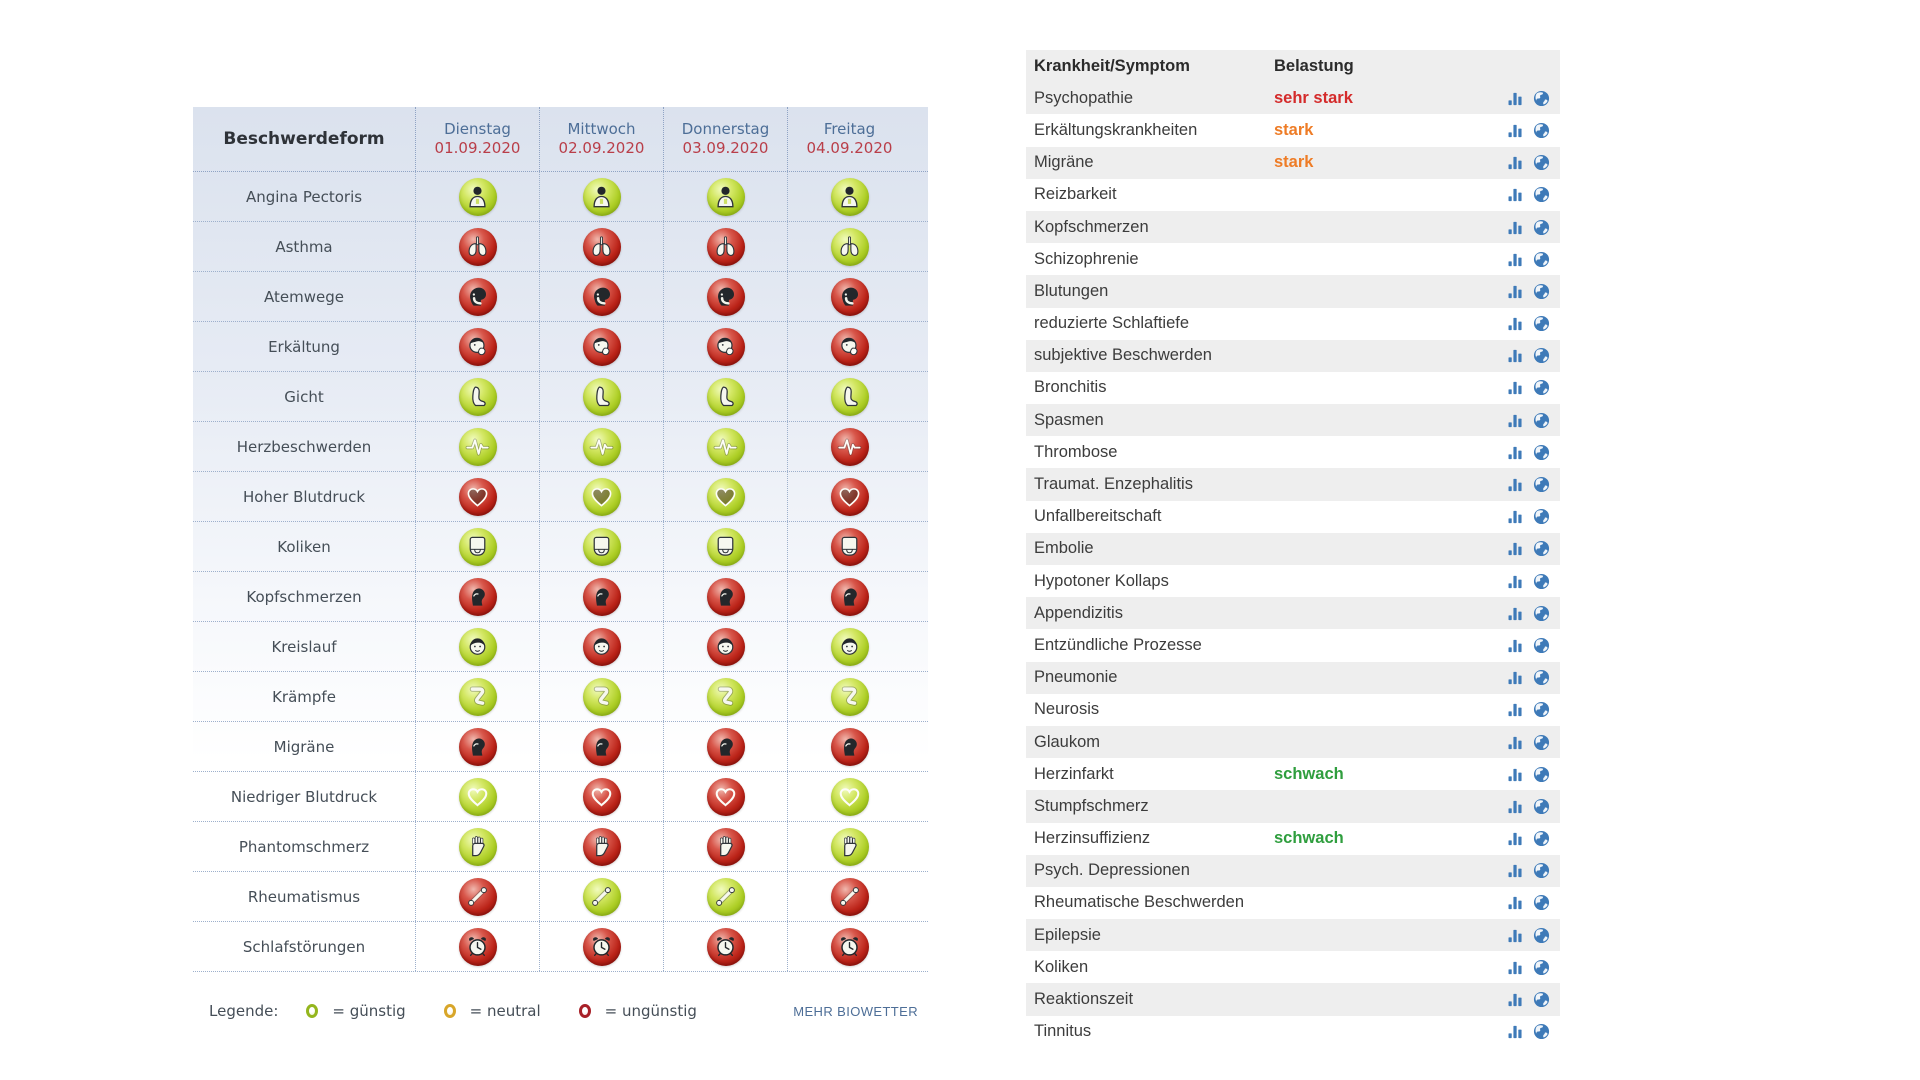 This screenshot has height=1080, width=1920. What do you see at coordinates (1313, 97) in the screenshot?
I see `symptom-level: sehr stark` at bounding box center [1313, 97].